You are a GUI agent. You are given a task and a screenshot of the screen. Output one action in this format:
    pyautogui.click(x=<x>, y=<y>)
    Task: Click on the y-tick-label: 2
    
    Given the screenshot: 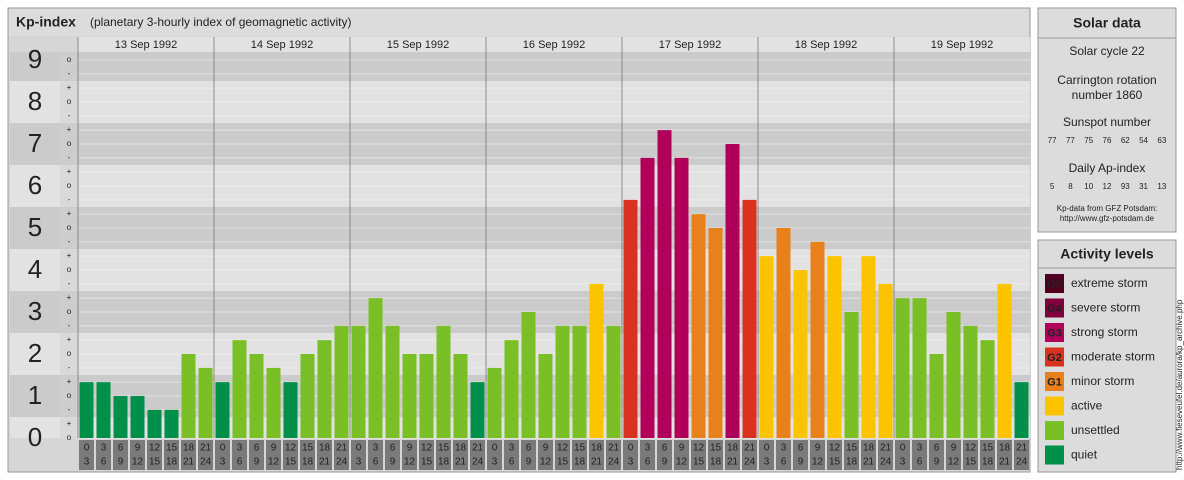 What is the action you would take?
    pyautogui.click(x=35, y=353)
    